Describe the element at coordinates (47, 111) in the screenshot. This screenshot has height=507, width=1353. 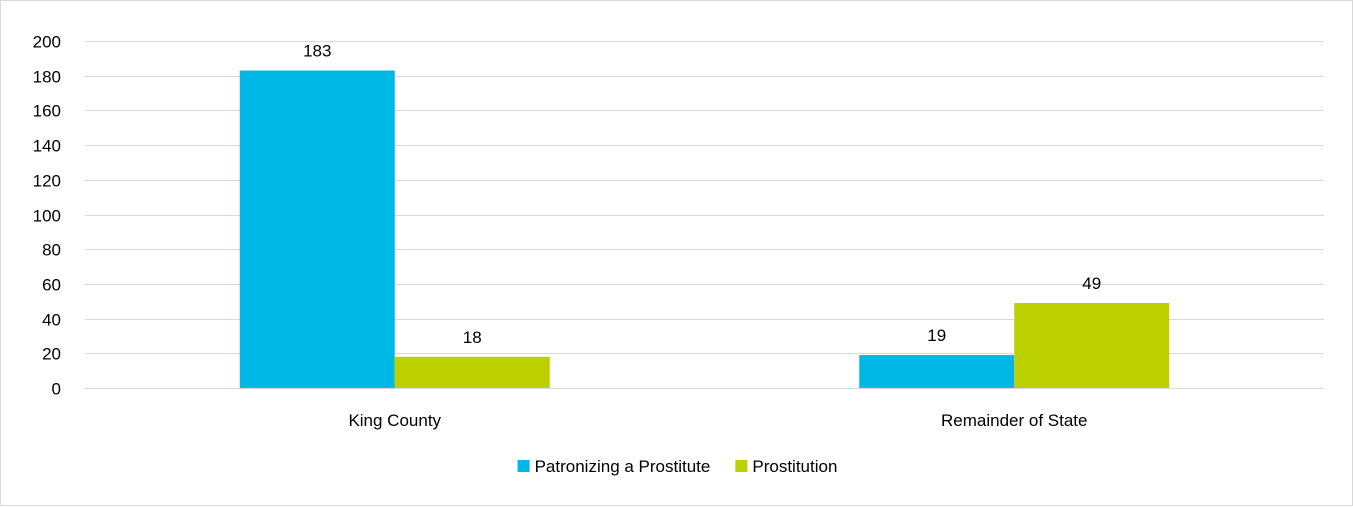
I see `y-tick-label: 160` at that location.